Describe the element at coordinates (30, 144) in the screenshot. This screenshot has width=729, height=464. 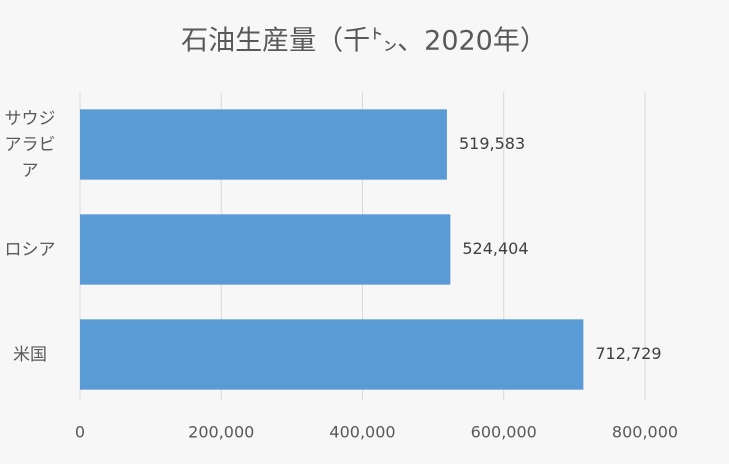
I see `y-tick-label: サウジアラビア` at that location.